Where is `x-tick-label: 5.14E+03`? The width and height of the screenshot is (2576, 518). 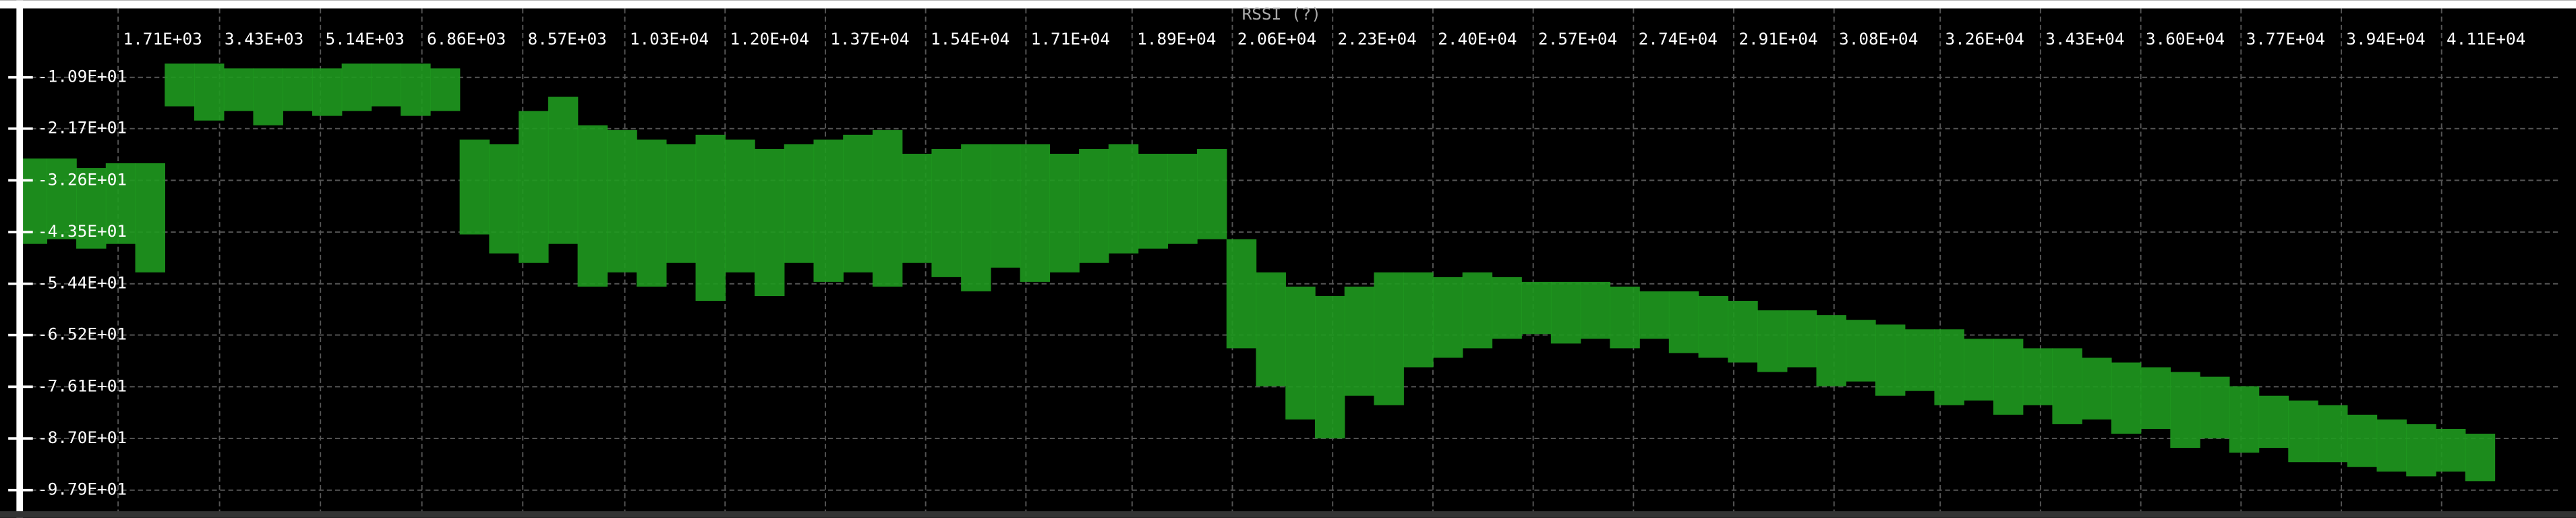
x-tick-label: 5.14E+03 is located at coordinates (365, 39).